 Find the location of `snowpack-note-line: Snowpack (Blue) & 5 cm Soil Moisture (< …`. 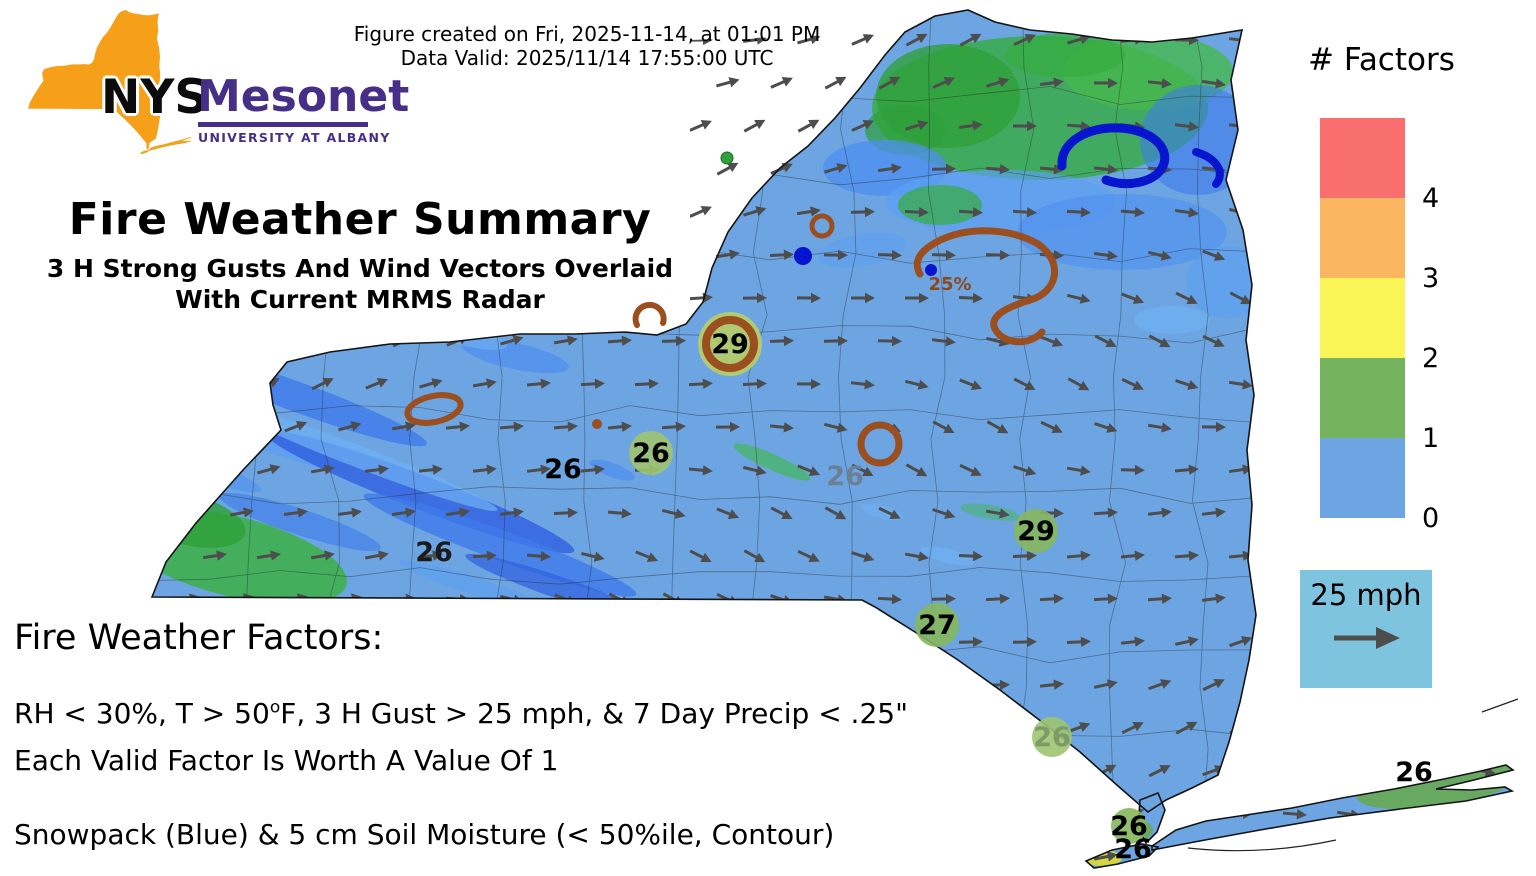

snowpack-note-line: Snowpack (Blue) & 5 cm Soil Moisture (< … is located at coordinates (424, 834).